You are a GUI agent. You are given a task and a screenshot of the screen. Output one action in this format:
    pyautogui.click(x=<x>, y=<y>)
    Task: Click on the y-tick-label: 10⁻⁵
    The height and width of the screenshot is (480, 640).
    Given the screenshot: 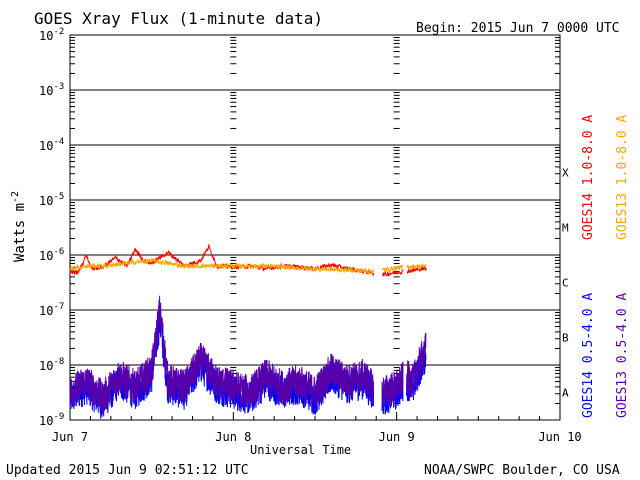 What is the action you would take?
    pyautogui.click(x=51, y=200)
    